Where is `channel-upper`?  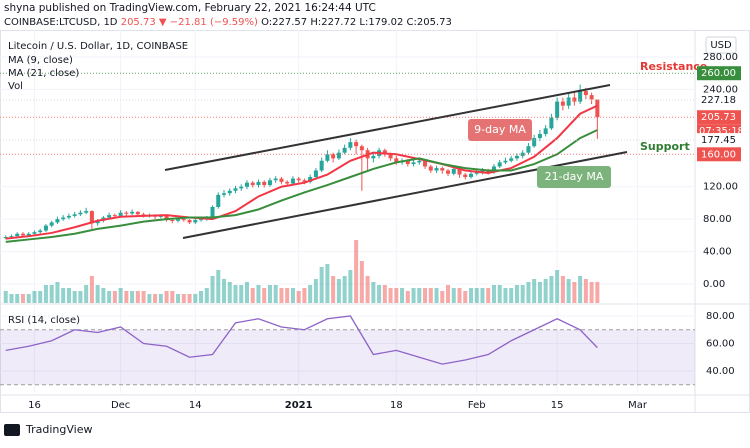
channel-upper is located at coordinates (387, 127).